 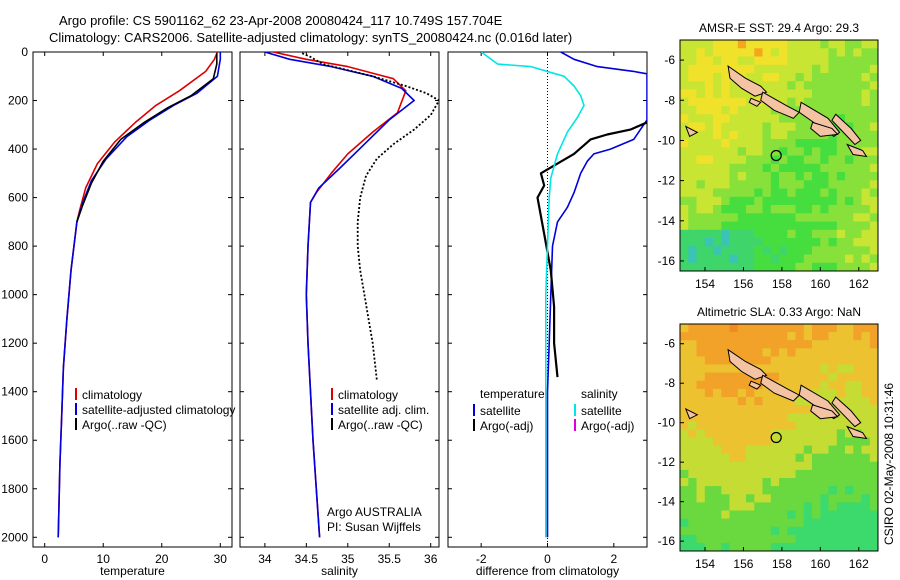 I want to click on salinity-series-satellite-adj-clim-, so click(x=339, y=295).